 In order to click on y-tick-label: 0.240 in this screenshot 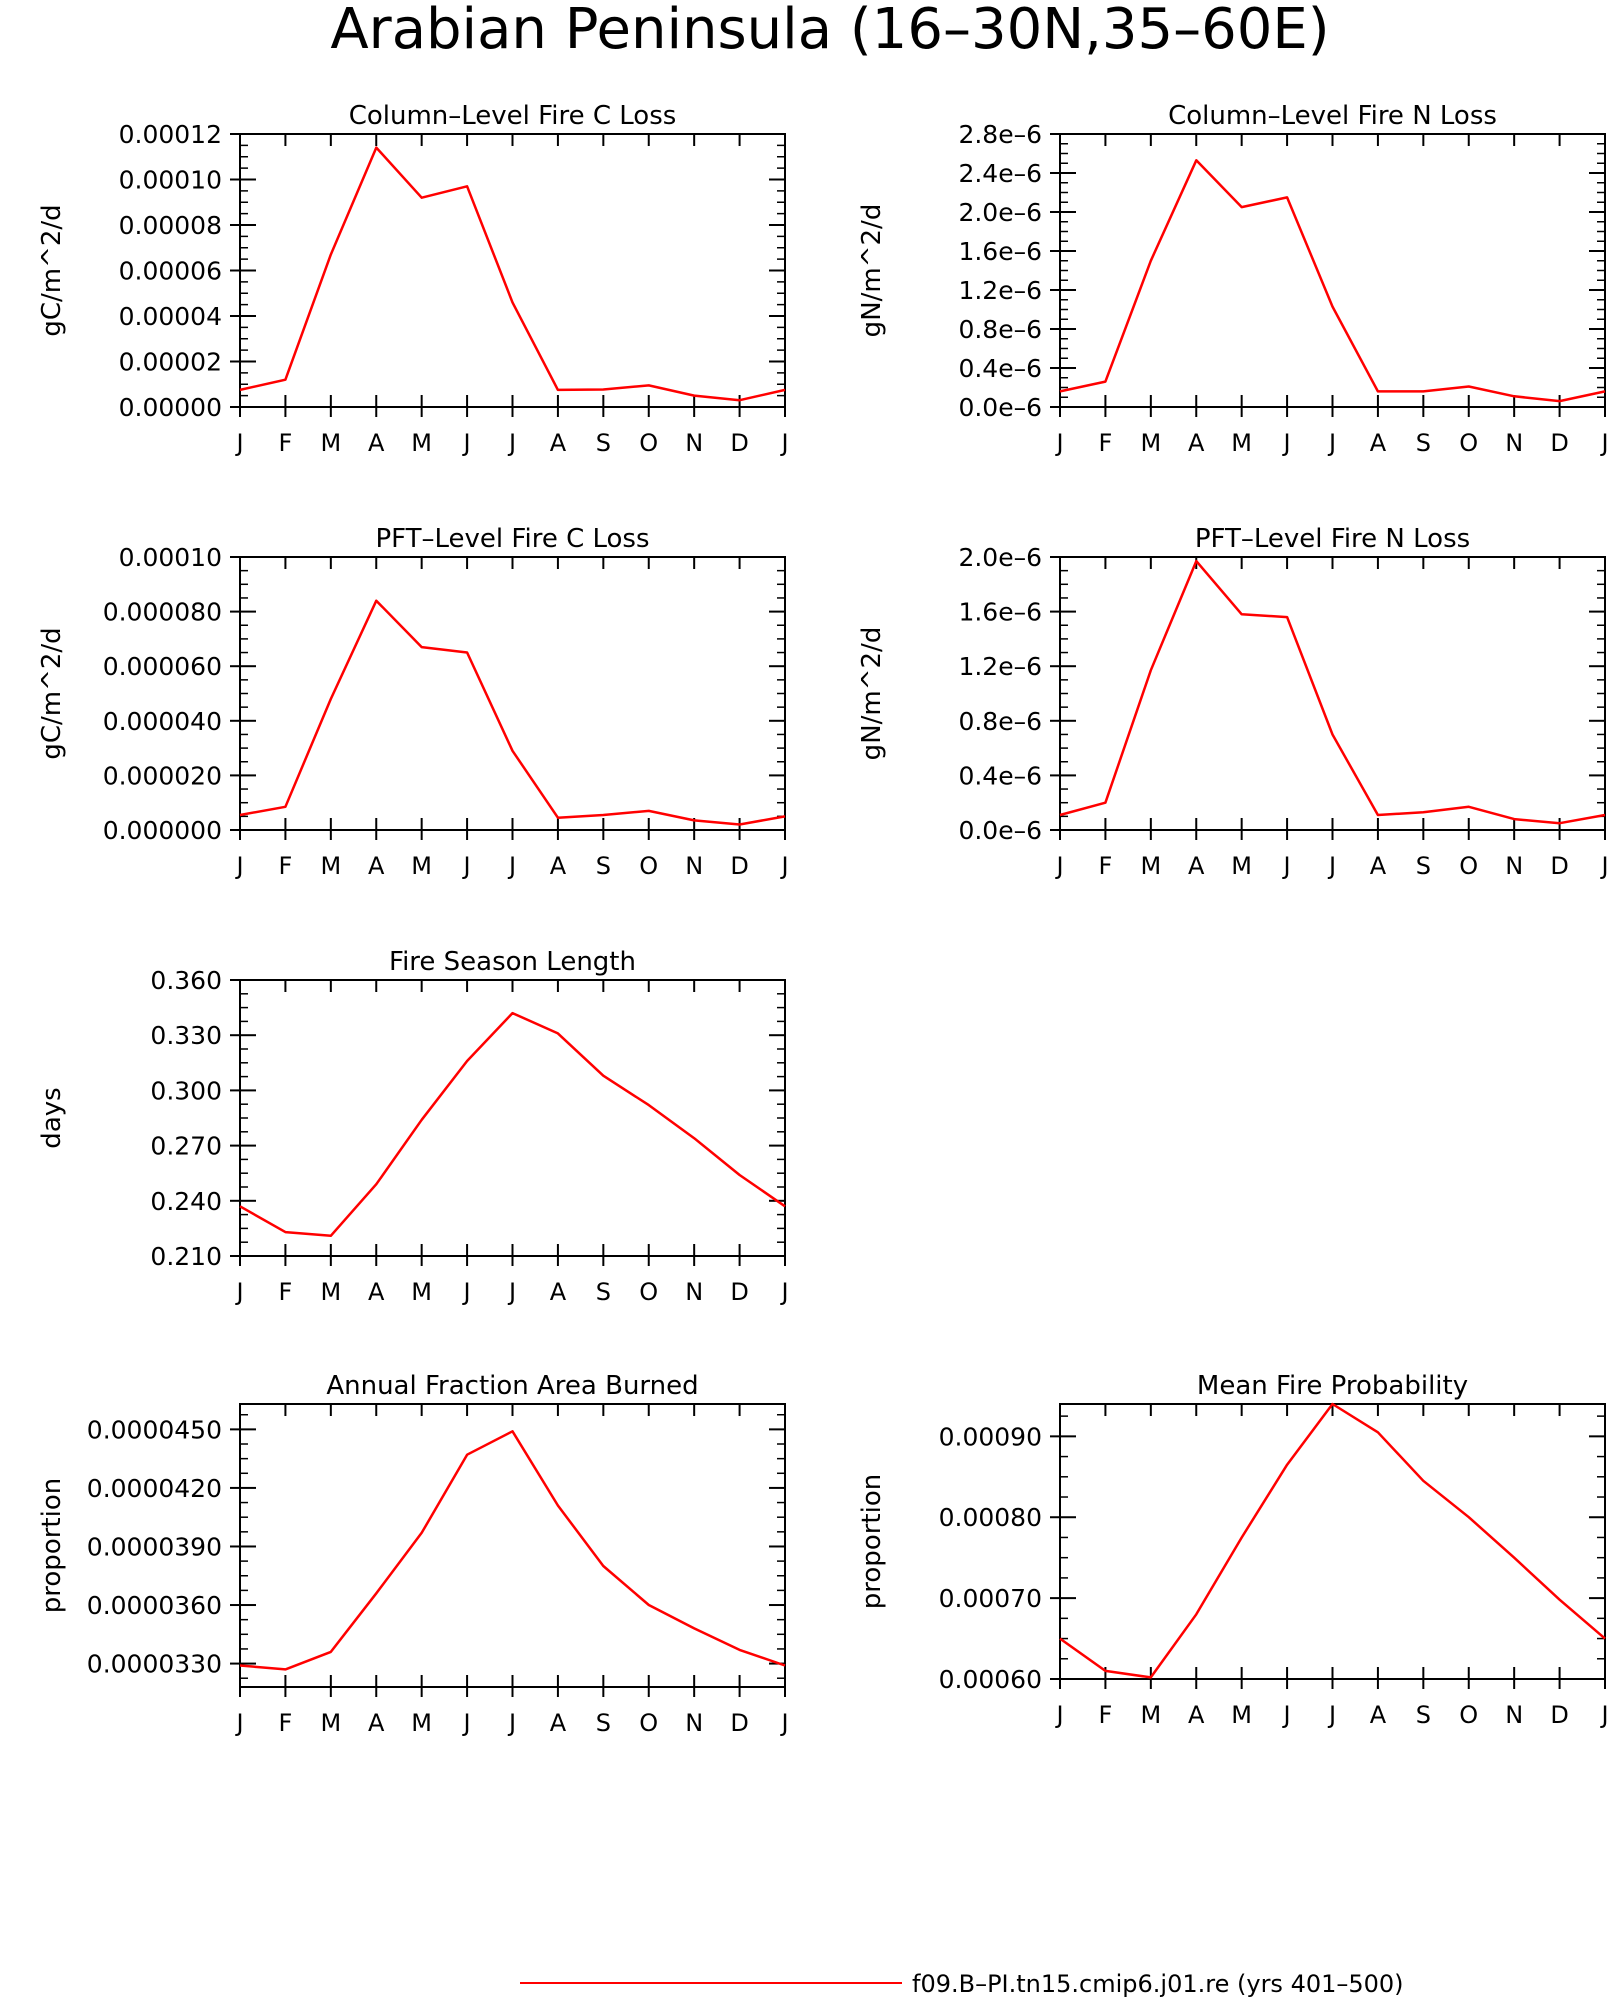, I will do `click(186, 1201)`.